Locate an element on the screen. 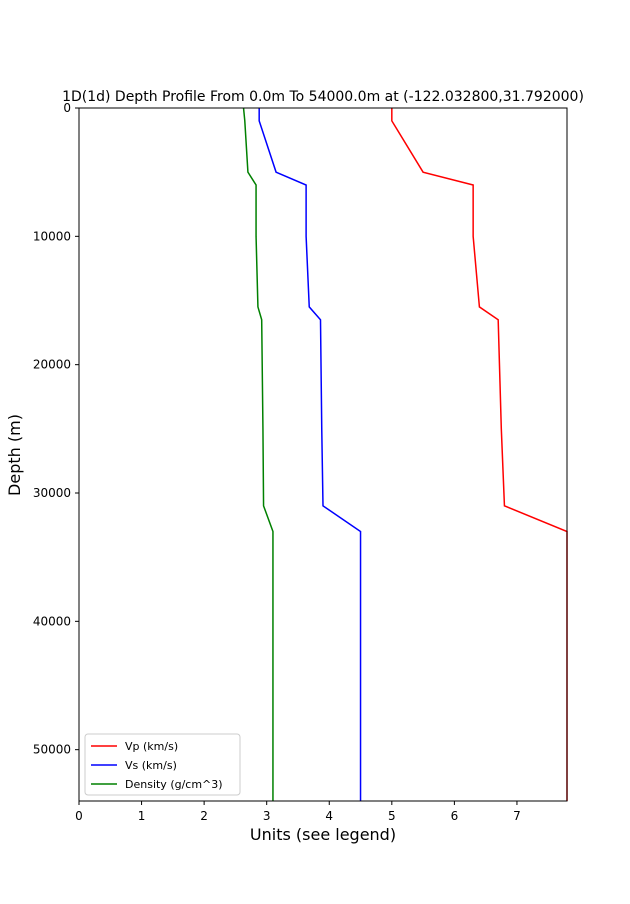 This screenshot has width=630, height=904. x-tick-label: 5 is located at coordinates (392, 816).